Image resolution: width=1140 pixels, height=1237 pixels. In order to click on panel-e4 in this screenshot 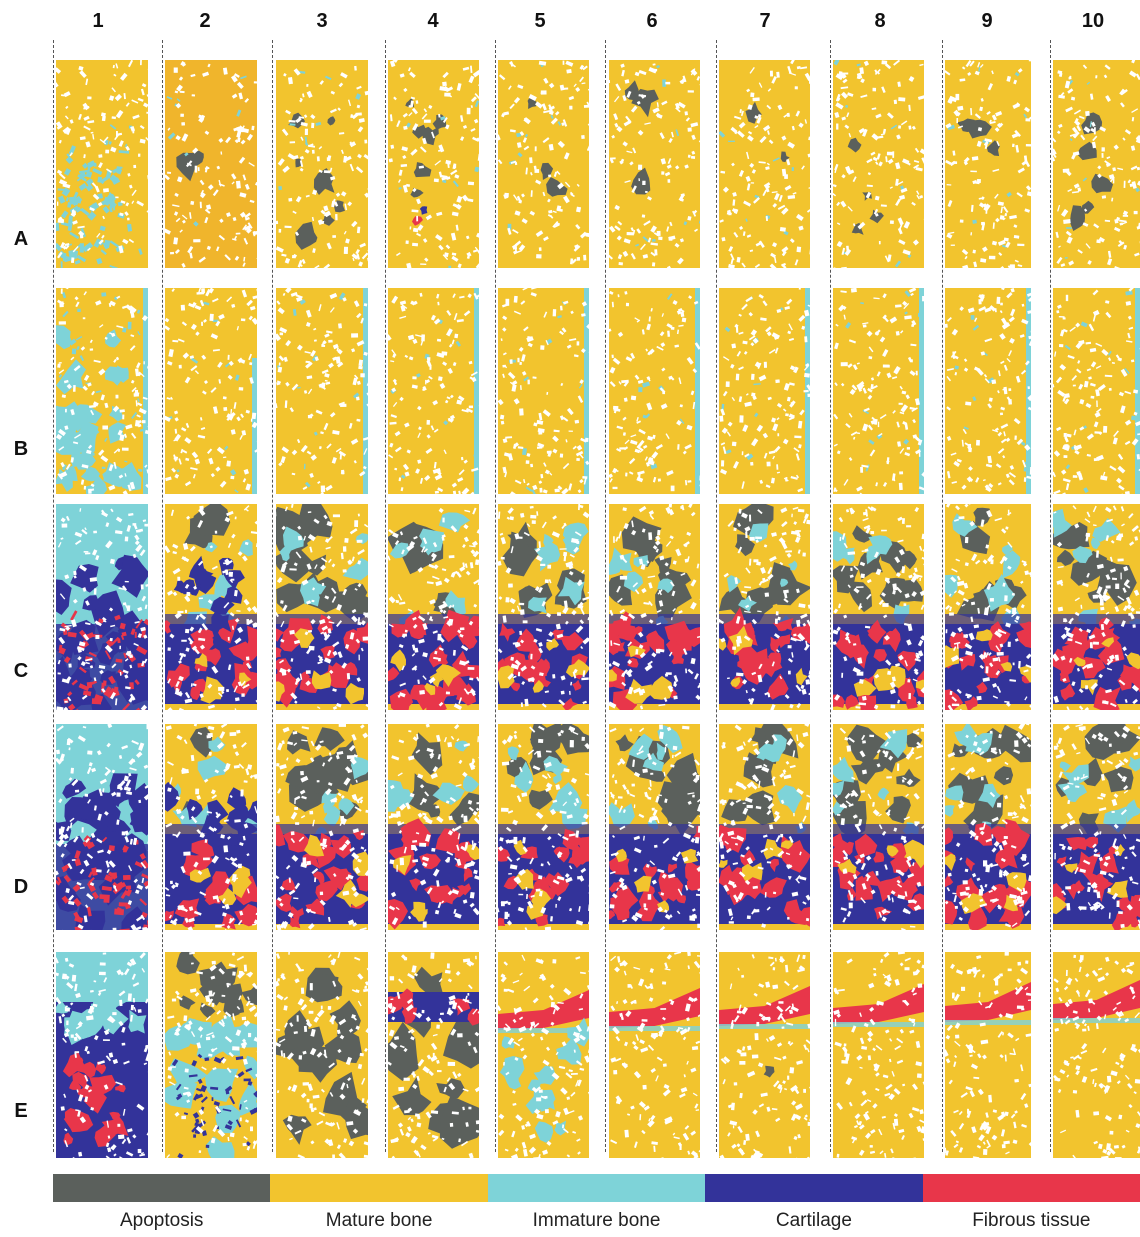, I will do `click(433, 1055)`.